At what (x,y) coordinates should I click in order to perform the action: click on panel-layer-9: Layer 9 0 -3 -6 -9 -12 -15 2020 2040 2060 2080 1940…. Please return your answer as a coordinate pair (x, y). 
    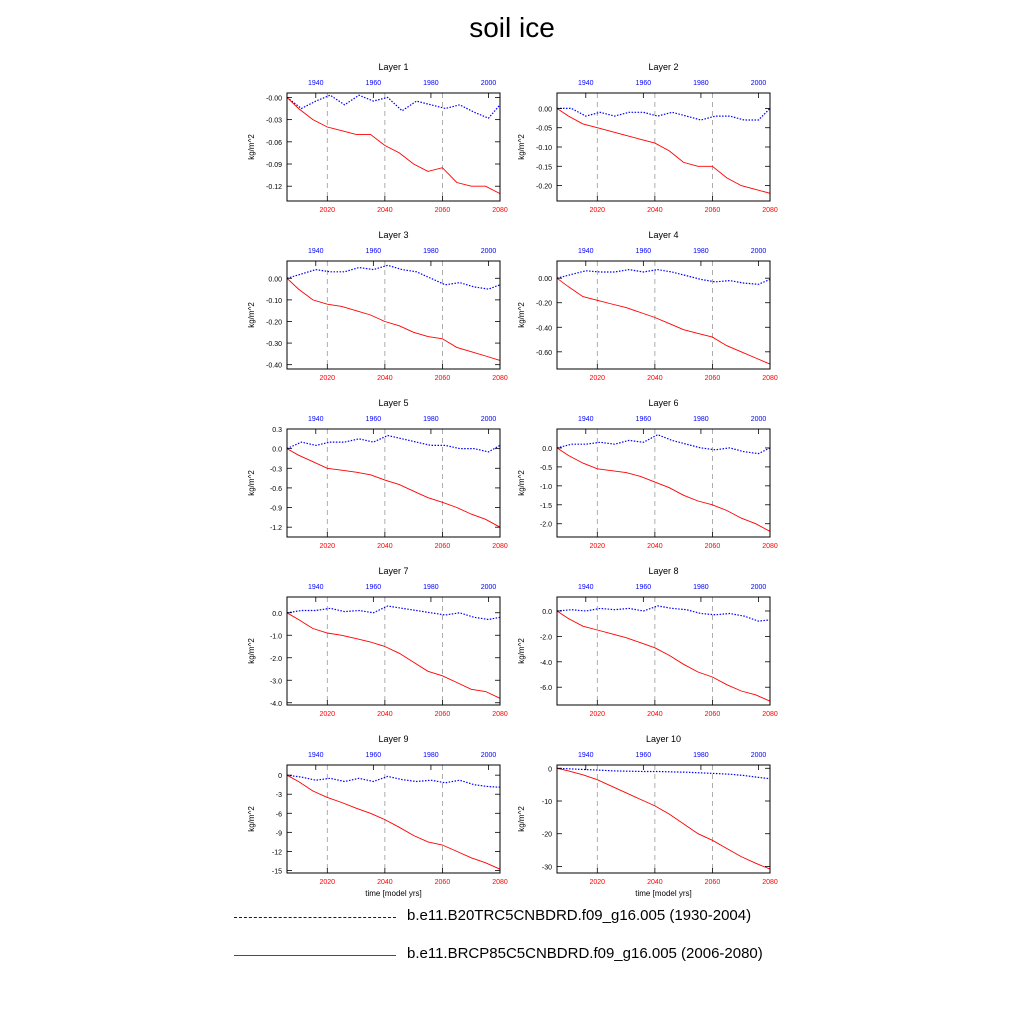
    Looking at the image, I should click on (377, 816).